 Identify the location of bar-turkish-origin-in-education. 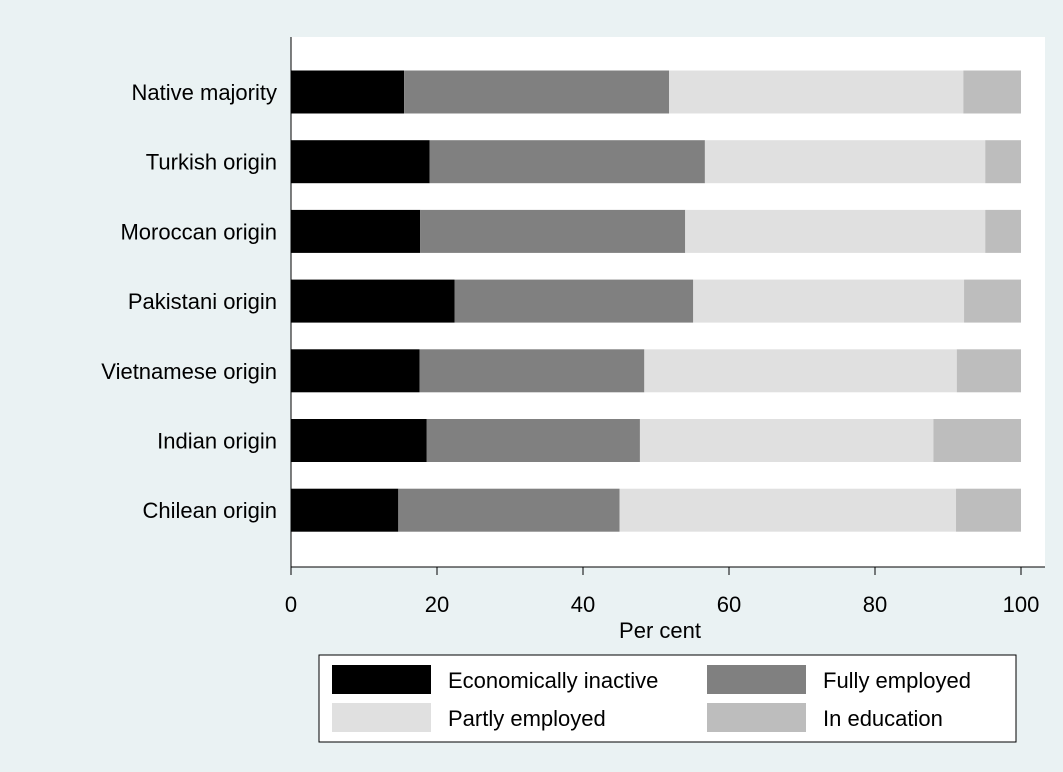
(1003, 162).